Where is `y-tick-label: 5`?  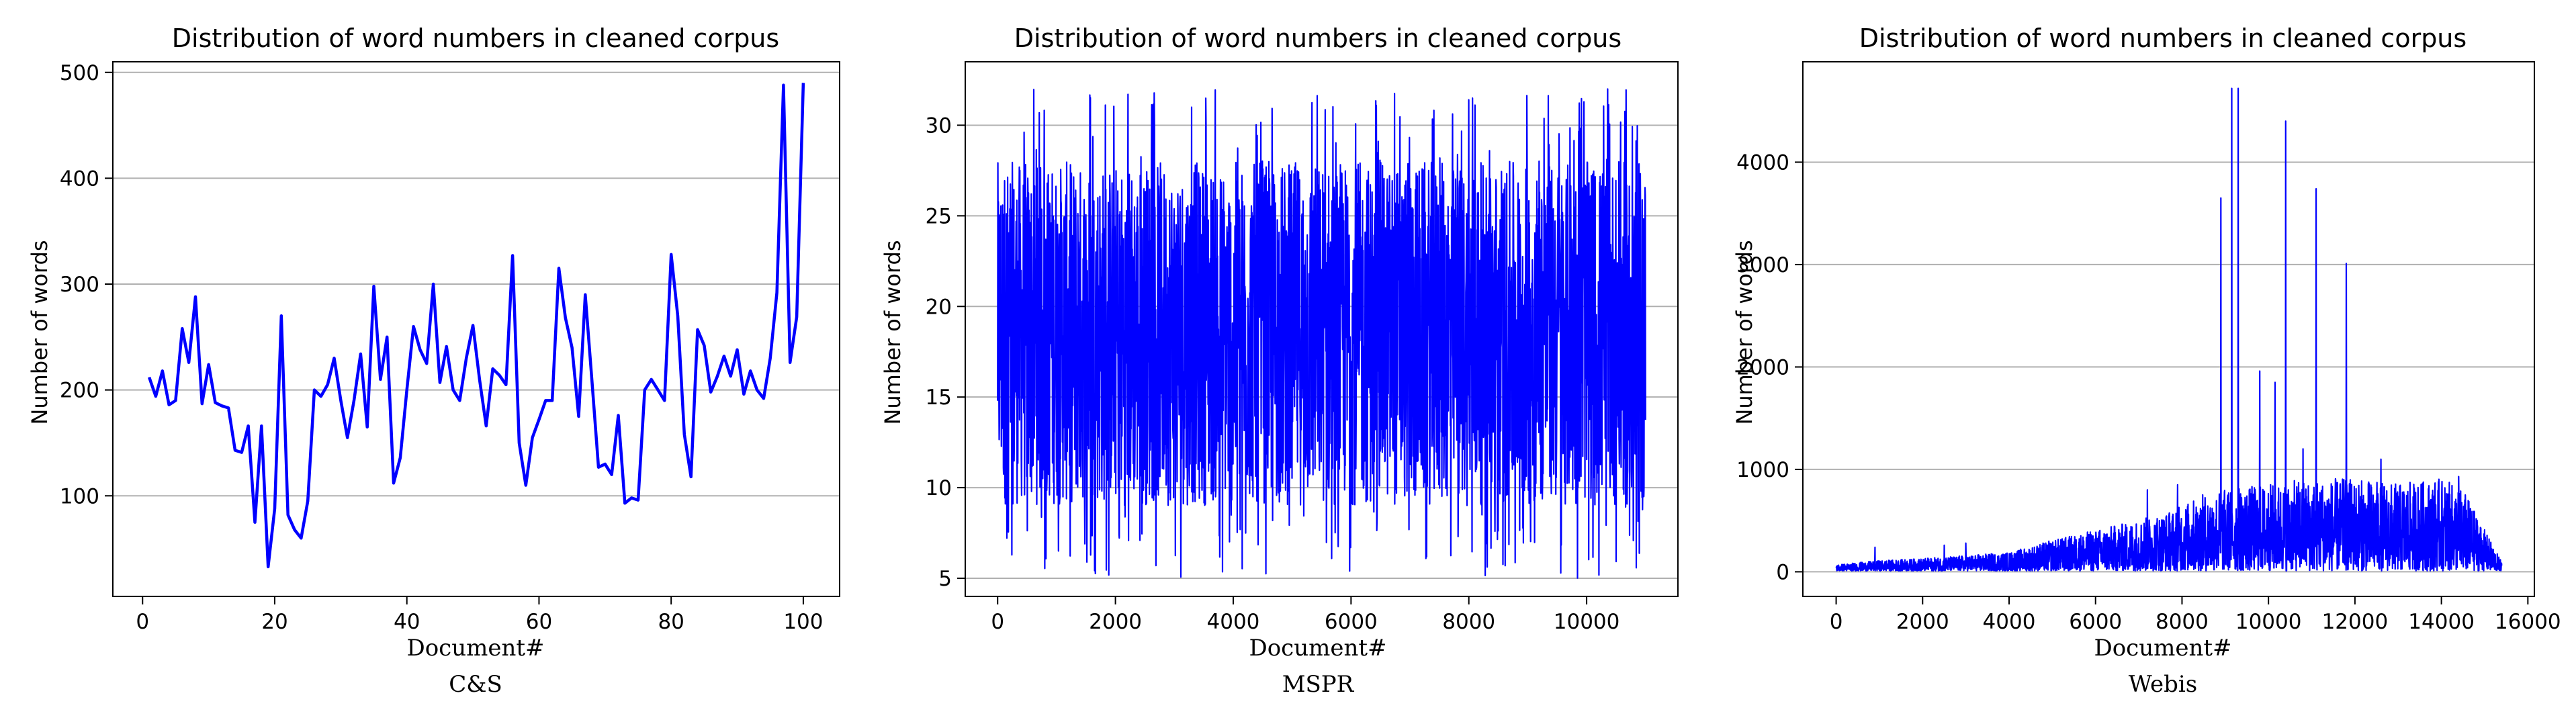 y-tick-label: 5 is located at coordinates (945, 579).